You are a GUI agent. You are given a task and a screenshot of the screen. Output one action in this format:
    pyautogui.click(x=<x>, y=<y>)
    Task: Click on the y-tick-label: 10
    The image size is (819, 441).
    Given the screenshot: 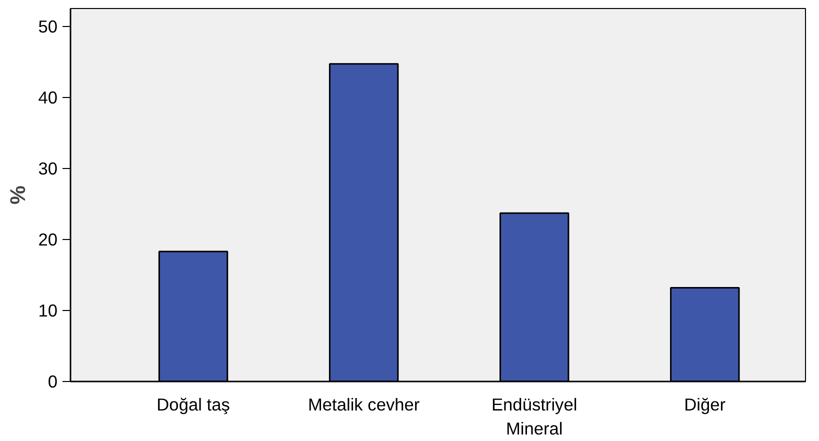 What is the action you would take?
    pyautogui.click(x=48, y=310)
    